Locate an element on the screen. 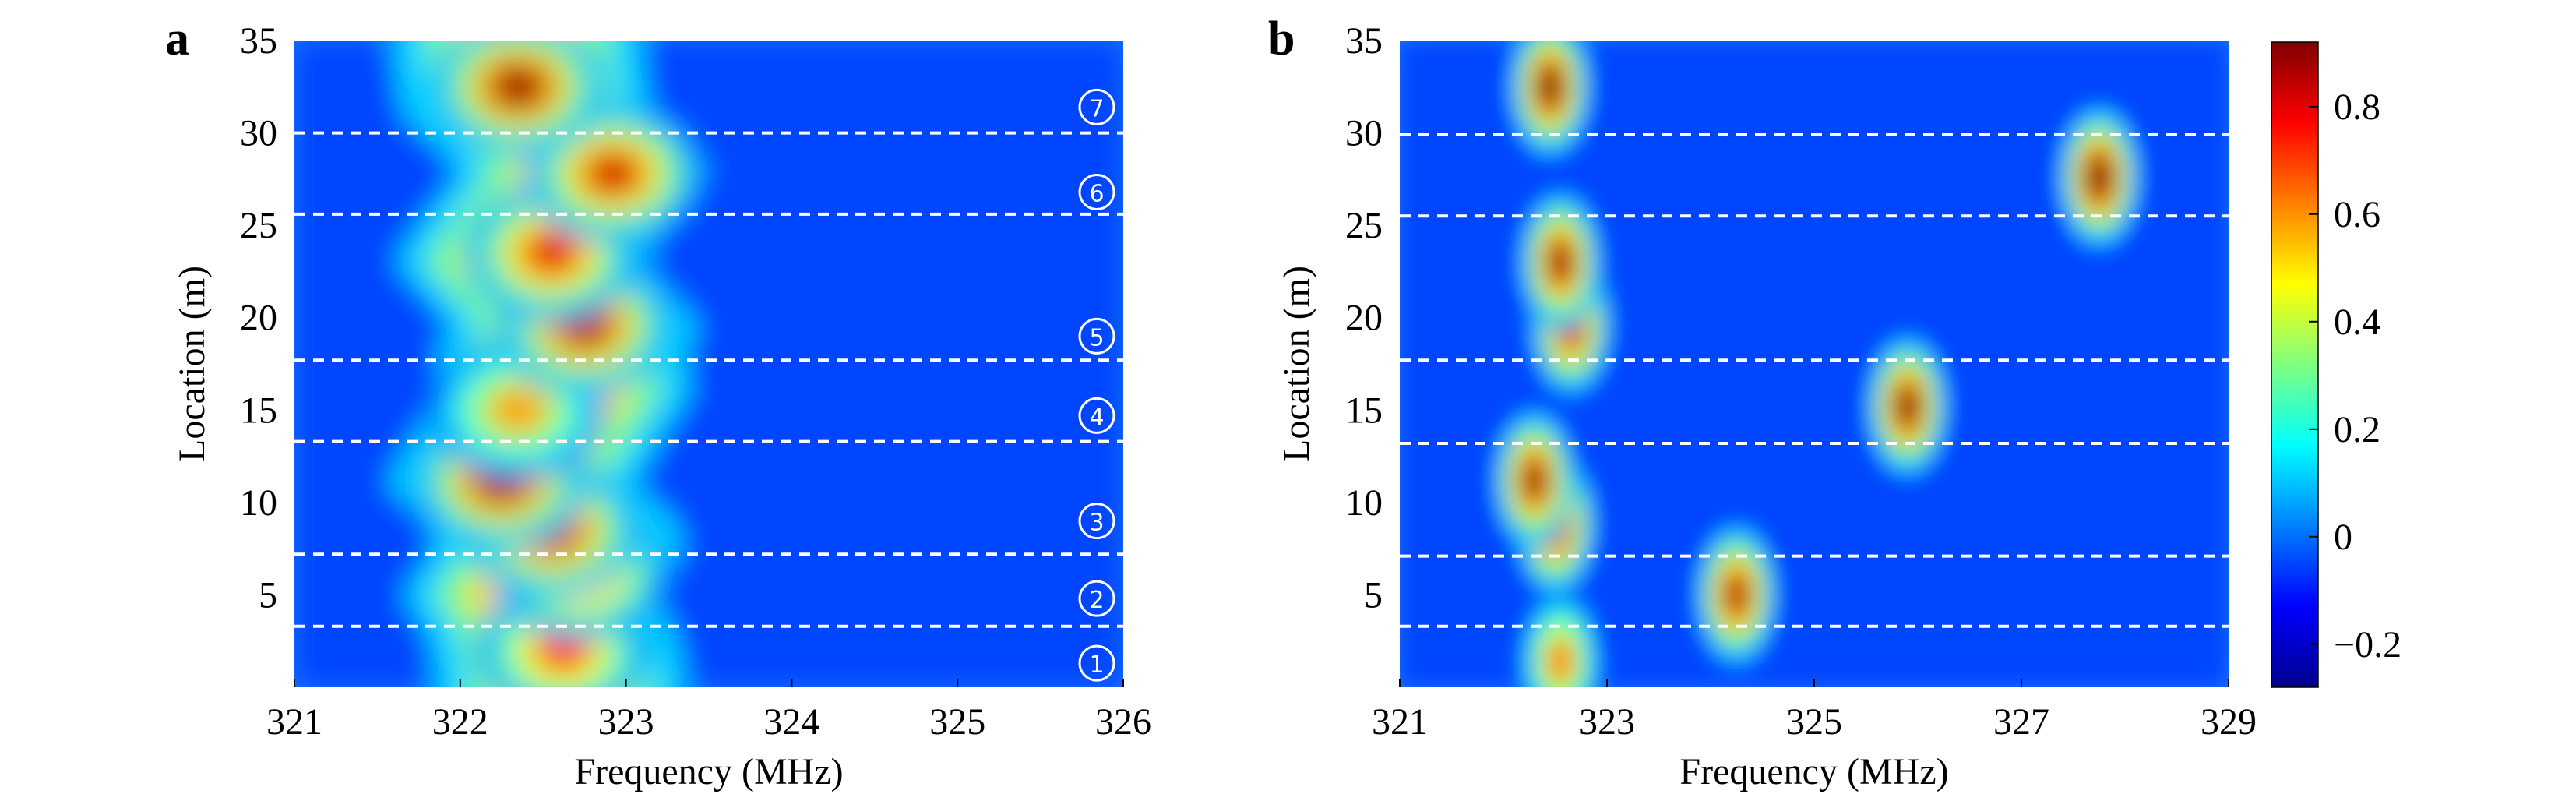 The image size is (2576, 801). a-y-tick-label: 20 is located at coordinates (258, 318).